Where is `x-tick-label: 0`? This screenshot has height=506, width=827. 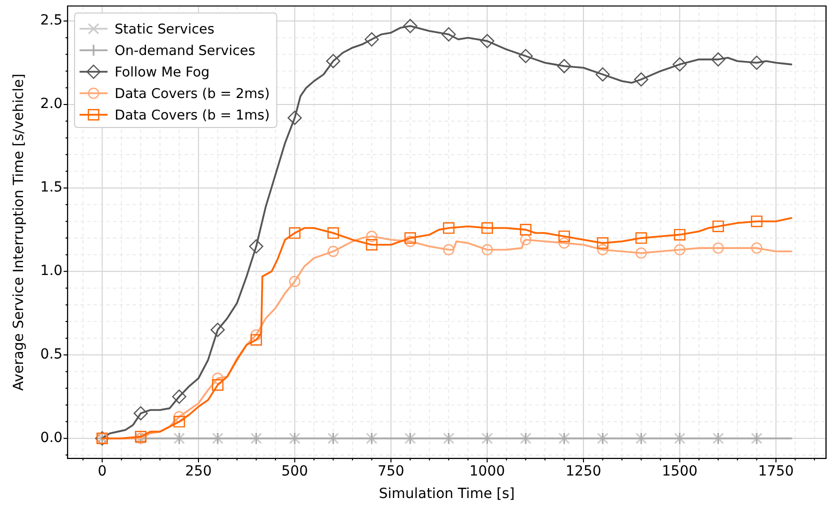
x-tick-label: 0 is located at coordinates (102, 471).